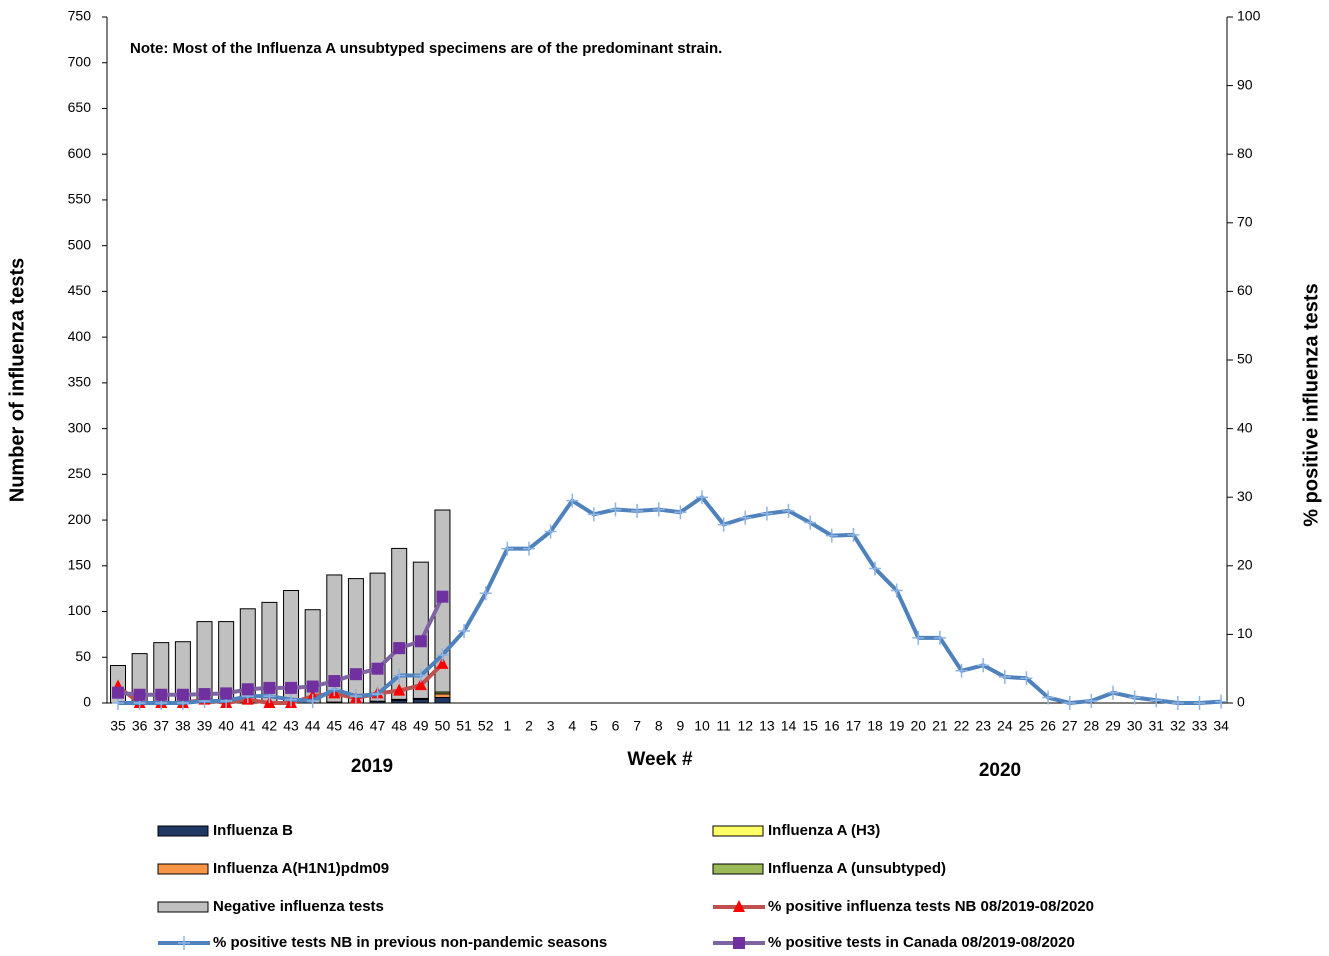  I want to click on x-tick-label: 5, so click(594, 726).